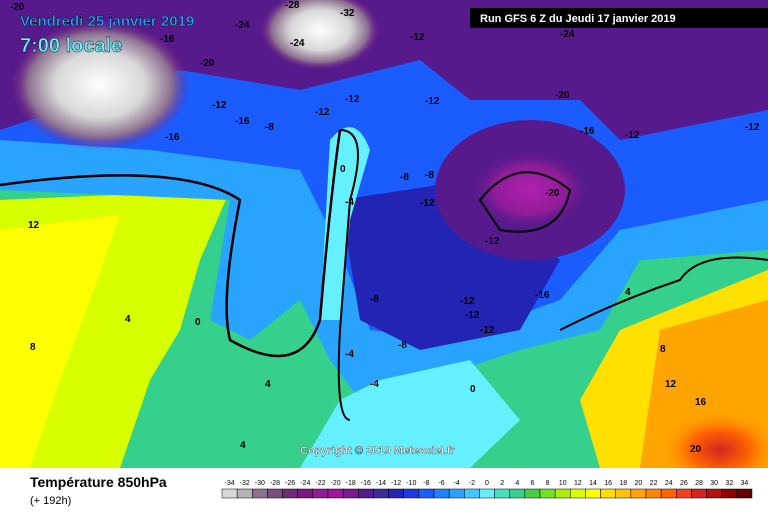 Image resolution: width=768 pixels, height=512 pixels. I want to click on scale-label: 0, so click(487, 483).